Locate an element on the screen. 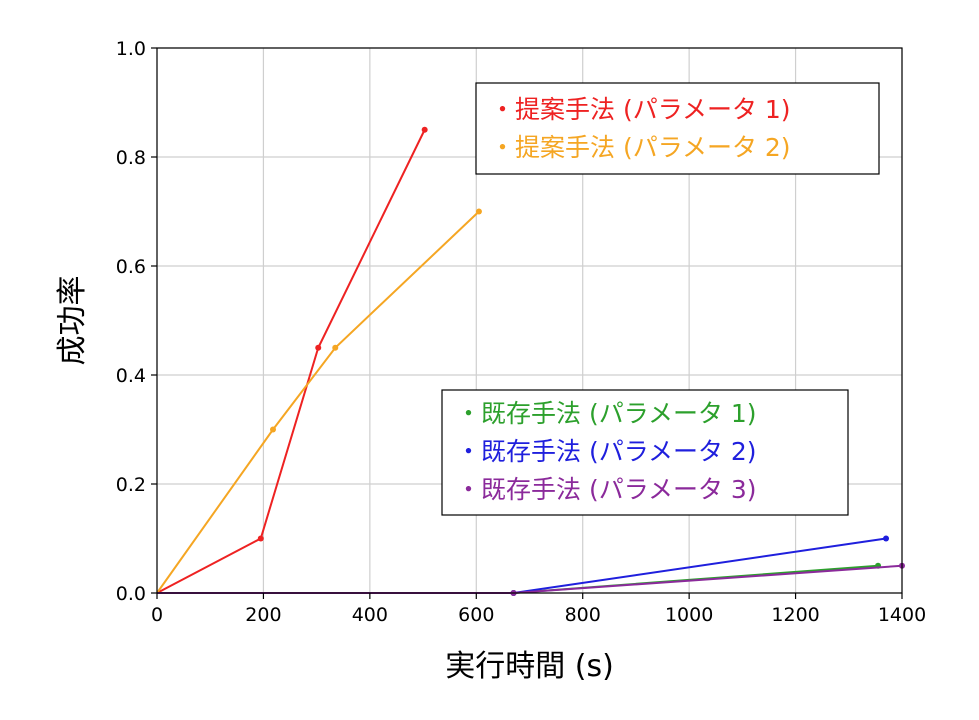 The image size is (979, 720). legend-entry: ・既存手法 (パラメータ 1) is located at coordinates (606, 413).